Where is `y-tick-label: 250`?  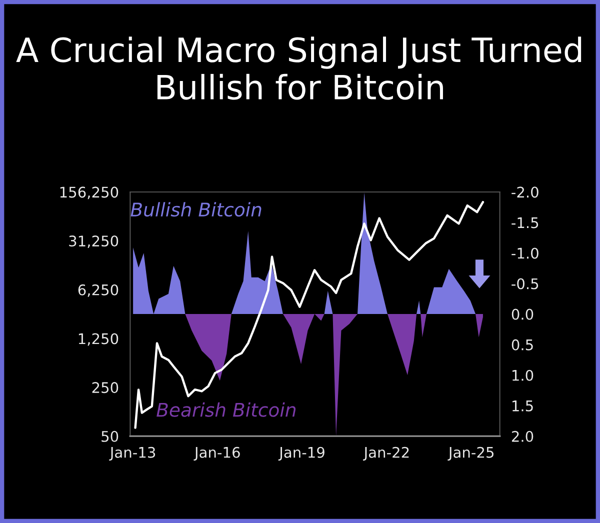
y-tick-label: 250 is located at coordinates (105, 388).